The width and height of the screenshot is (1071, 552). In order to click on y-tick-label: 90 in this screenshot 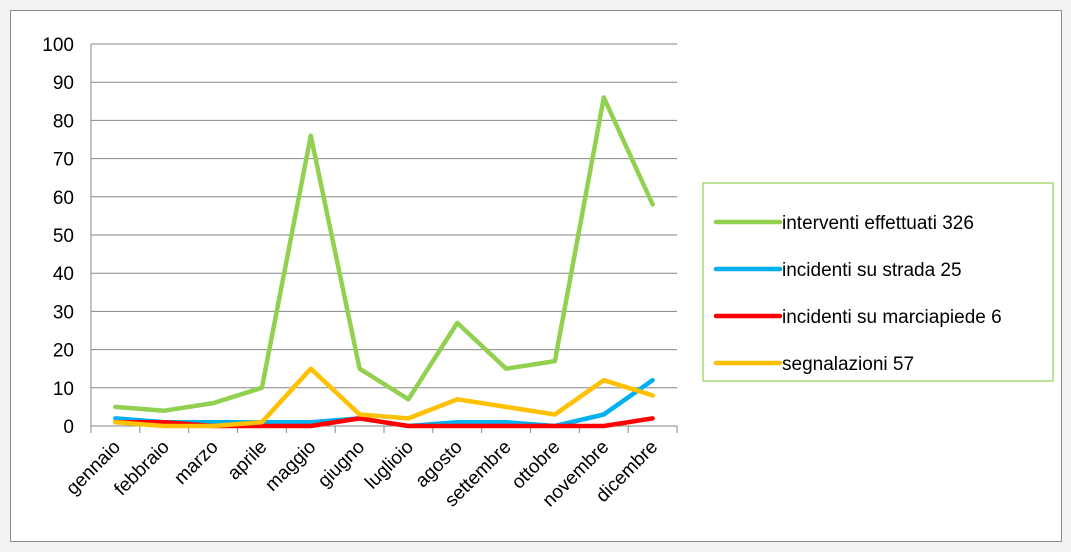, I will do `click(63, 83)`.